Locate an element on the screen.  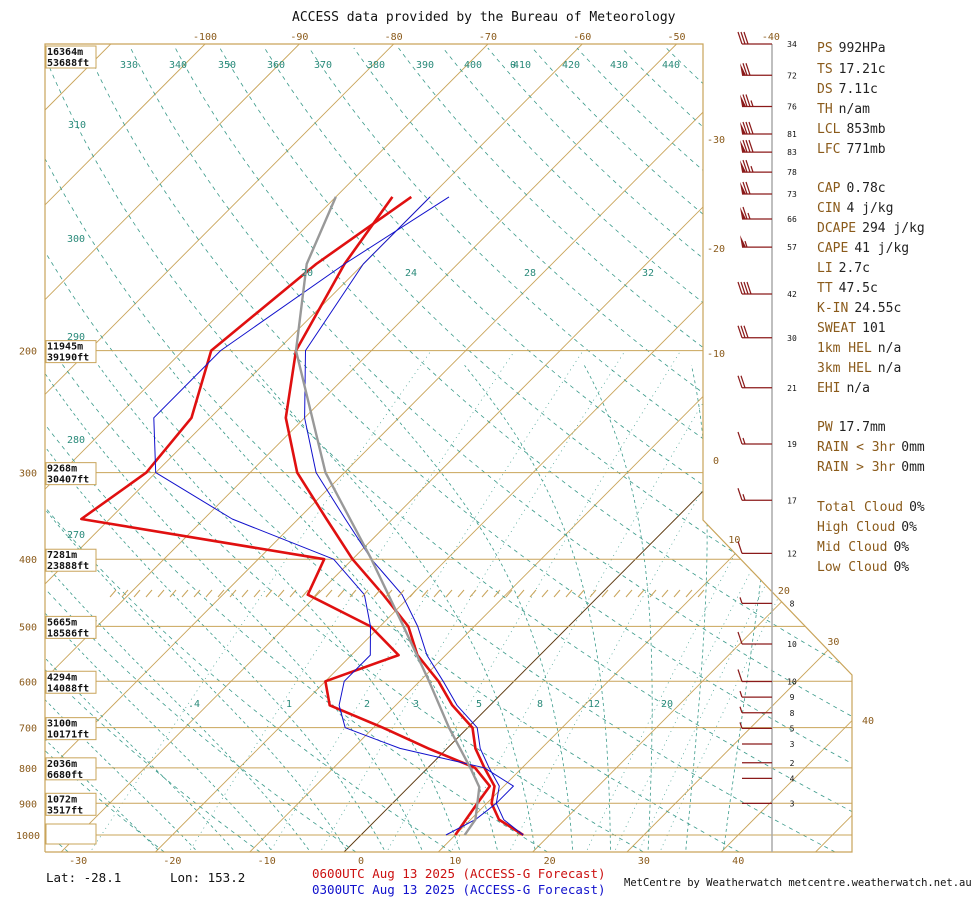
index-label: RAIN > 3hr is located at coordinates (856, 467).